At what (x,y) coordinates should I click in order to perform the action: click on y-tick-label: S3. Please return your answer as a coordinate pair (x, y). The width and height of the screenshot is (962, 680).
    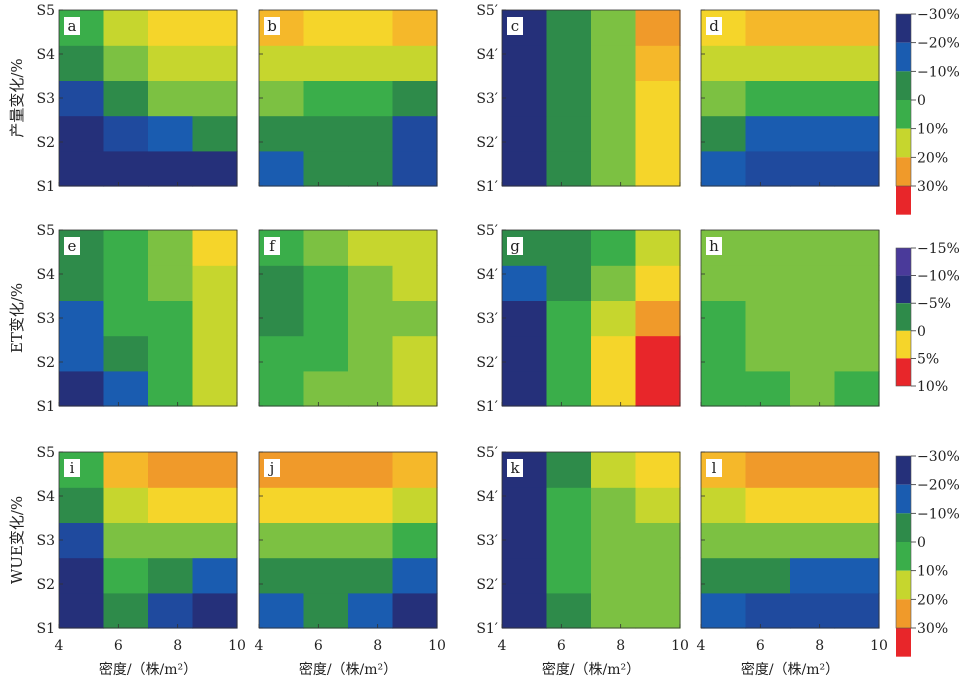
    Looking at the image, I should click on (46, 319).